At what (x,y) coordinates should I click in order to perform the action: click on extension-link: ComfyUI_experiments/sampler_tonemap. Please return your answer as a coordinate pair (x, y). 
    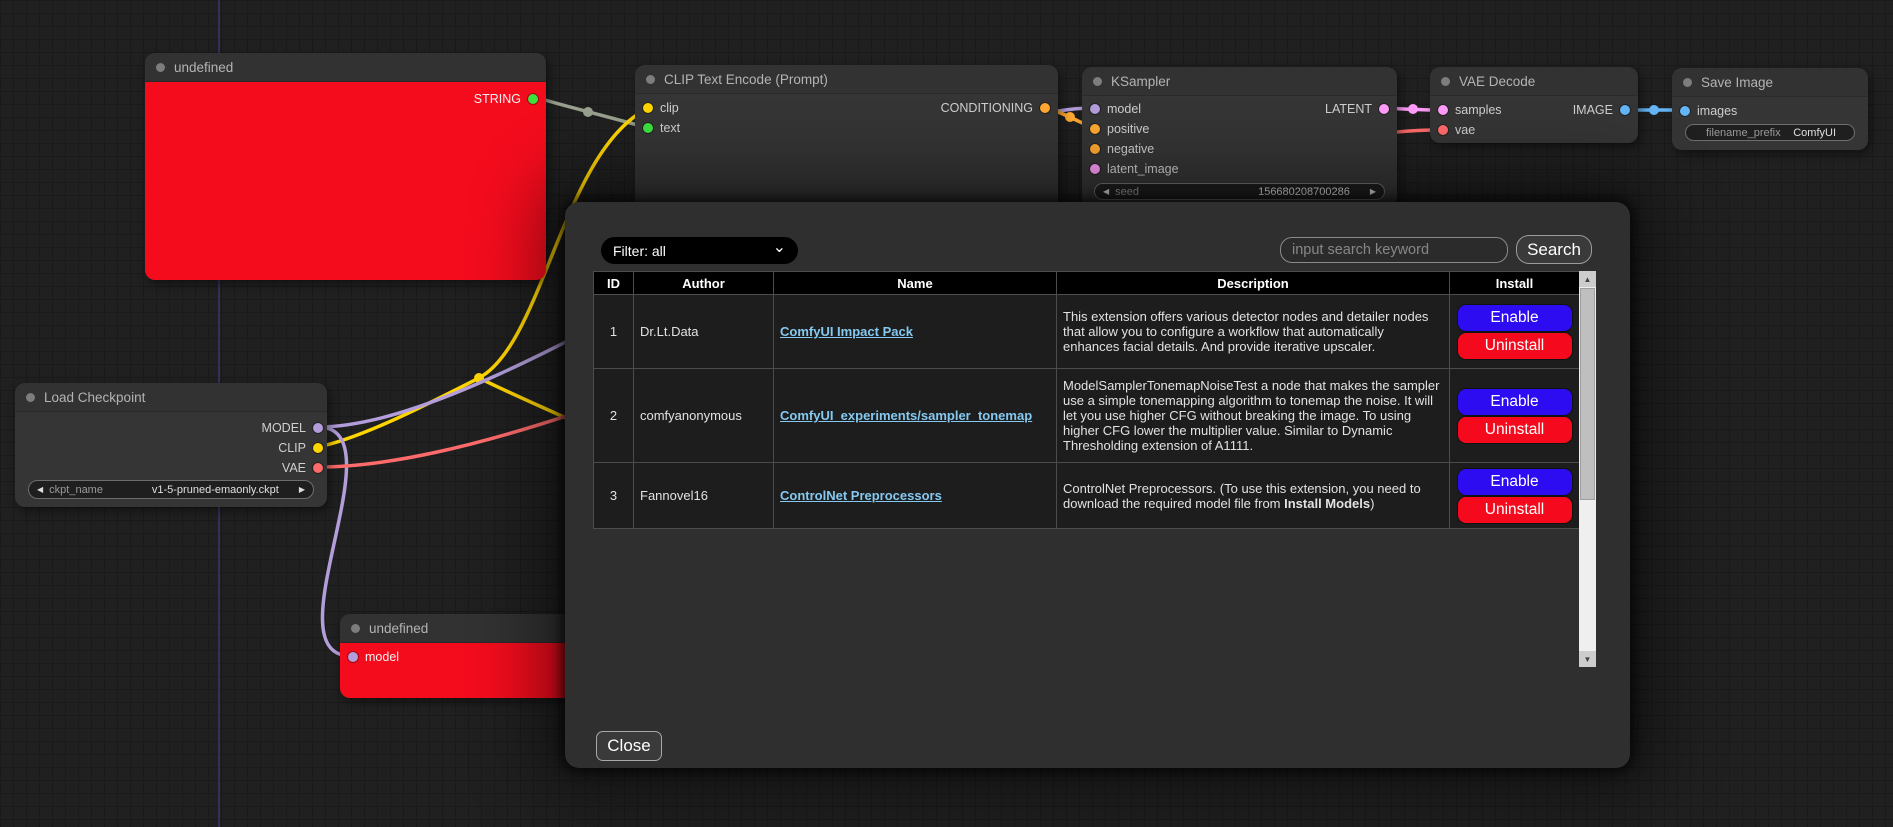
    Looking at the image, I should click on (906, 415).